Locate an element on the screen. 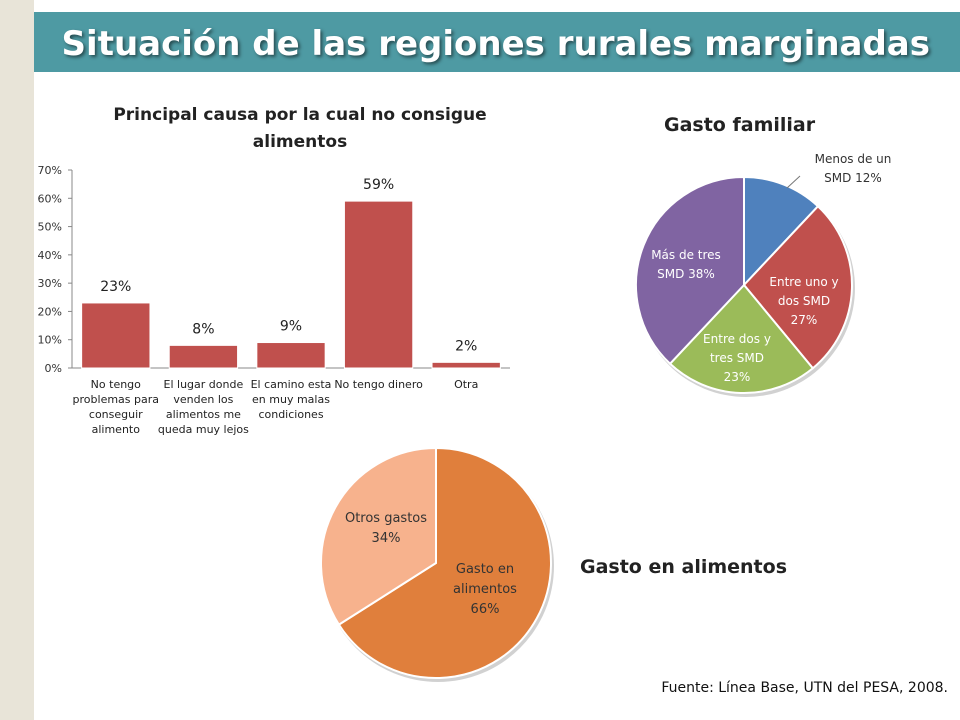 The height and width of the screenshot is (720, 960). y-tick-label: 0% is located at coordinates (53, 368).